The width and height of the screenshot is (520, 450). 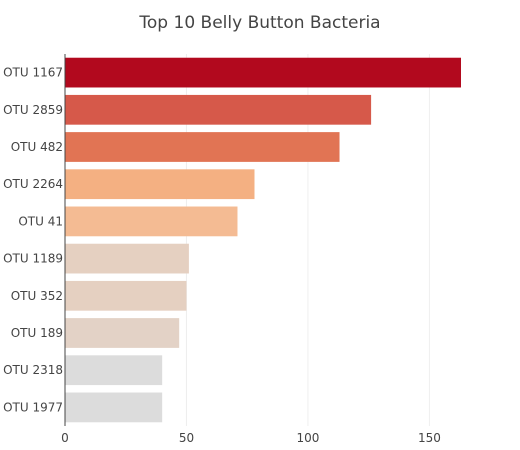 What do you see at coordinates (113, 408) in the screenshot?
I see `bar-otu-1977` at bounding box center [113, 408].